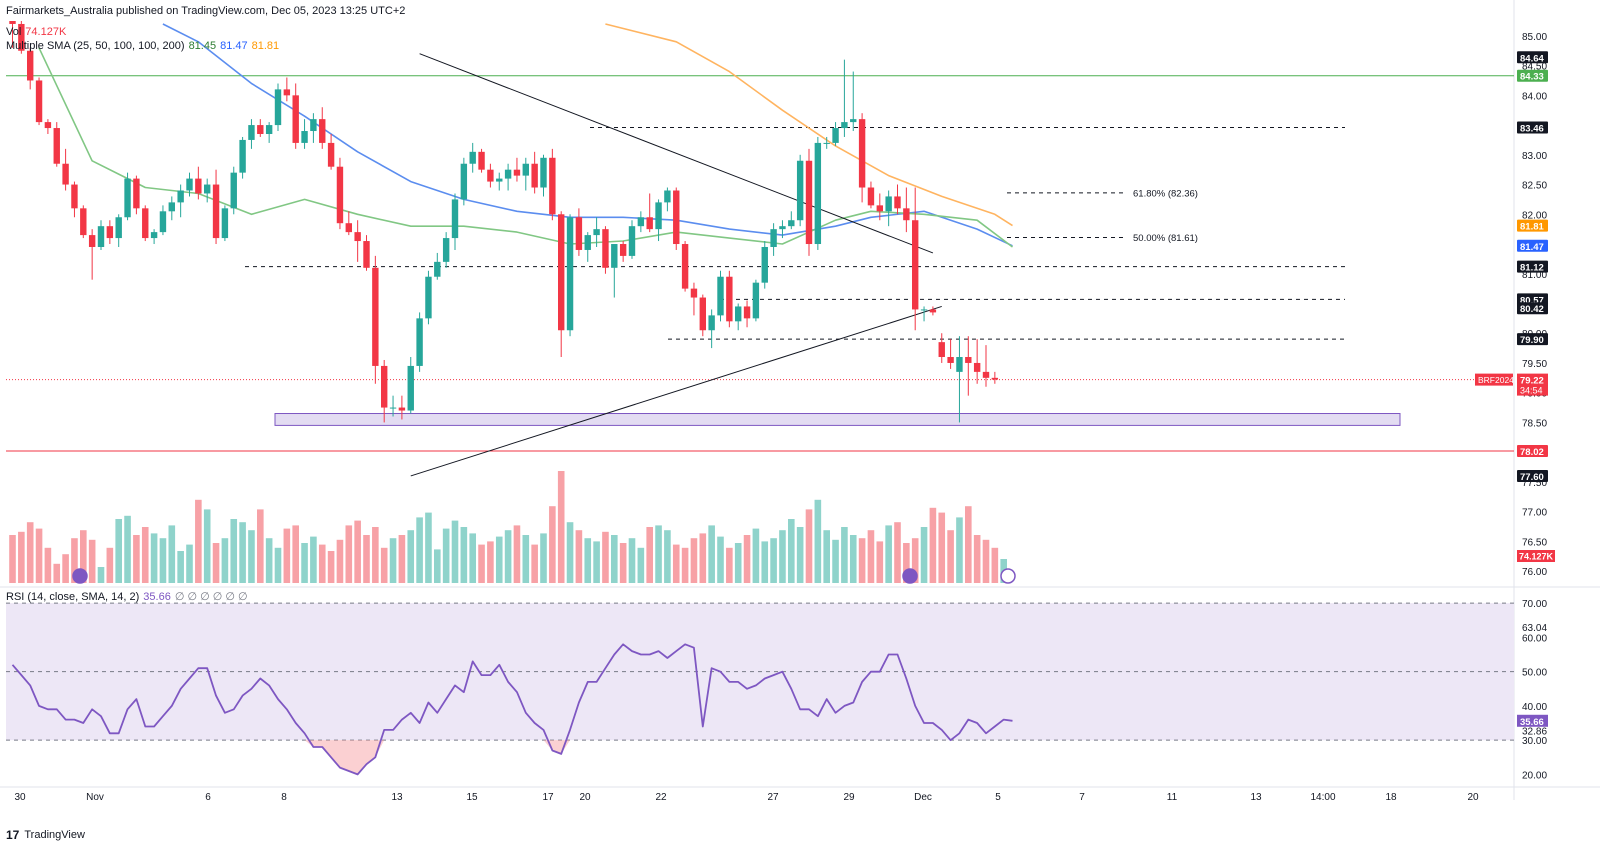 The image size is (1600, 849). What do you see at coordinates (38, 32) in the screenshot?
I see `volume-legend: Vol 74.127K` at bounding box center [38, 32].